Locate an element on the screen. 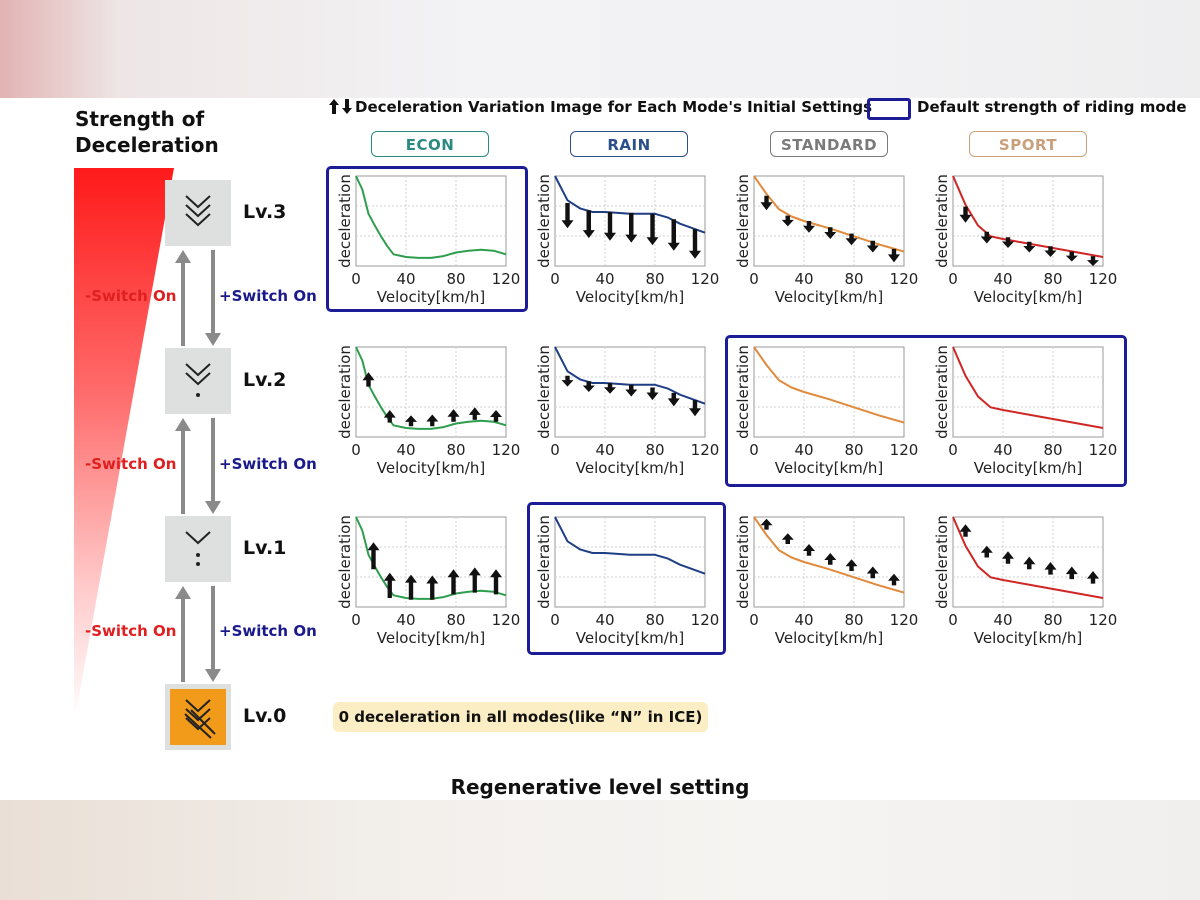  series-line-rain is located at coordinates (630, 545).